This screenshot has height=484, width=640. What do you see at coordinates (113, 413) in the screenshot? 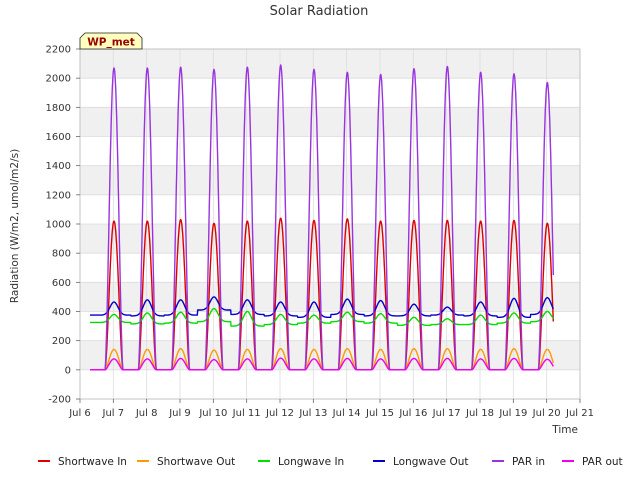
I see `x-tick-label: Jul 7` at bounding box center [113, 413].